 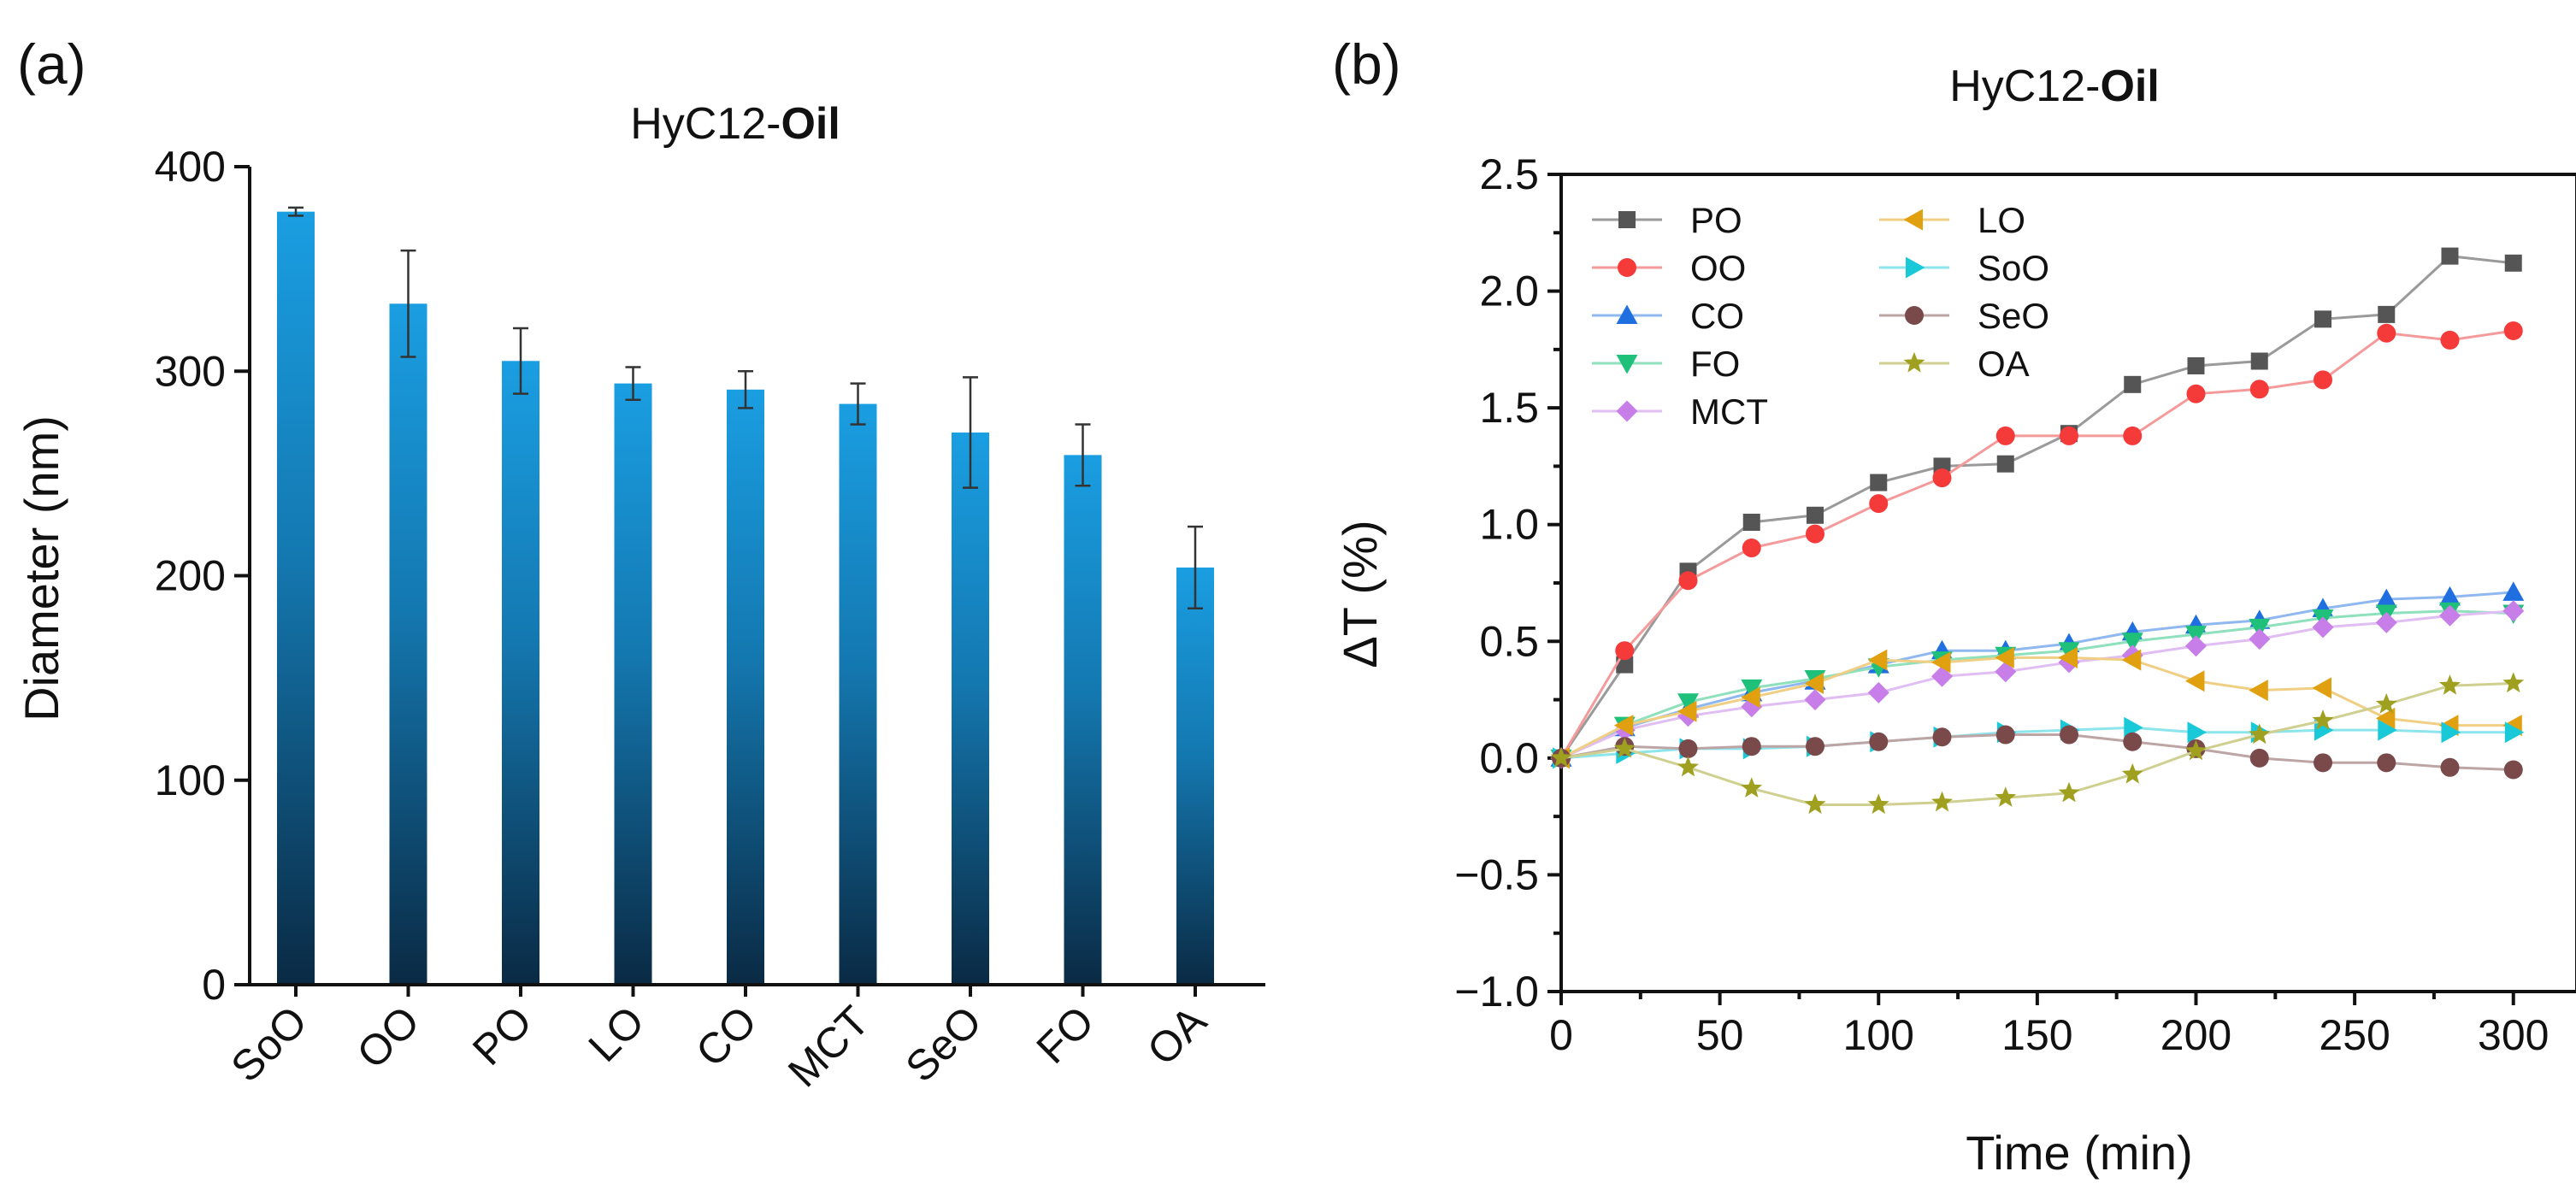 What do you see at coordinates (2037, 708) in the screenshot?
I see `series-line-lo` at bounding box center [2037, 708].